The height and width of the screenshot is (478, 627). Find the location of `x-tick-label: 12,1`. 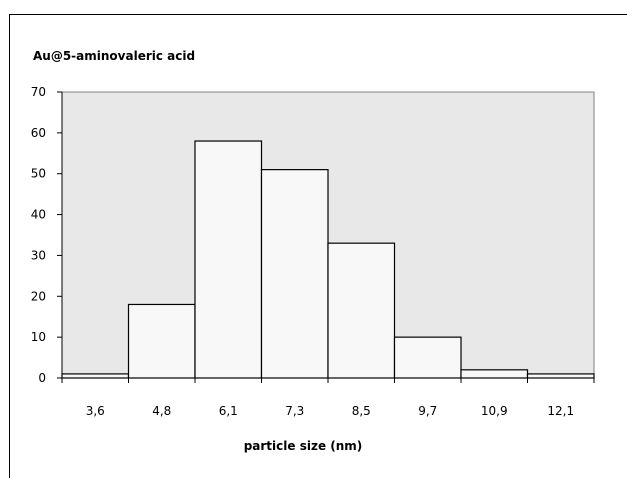

x-tick-label: 12,1 is located at coordinates (560, 411).